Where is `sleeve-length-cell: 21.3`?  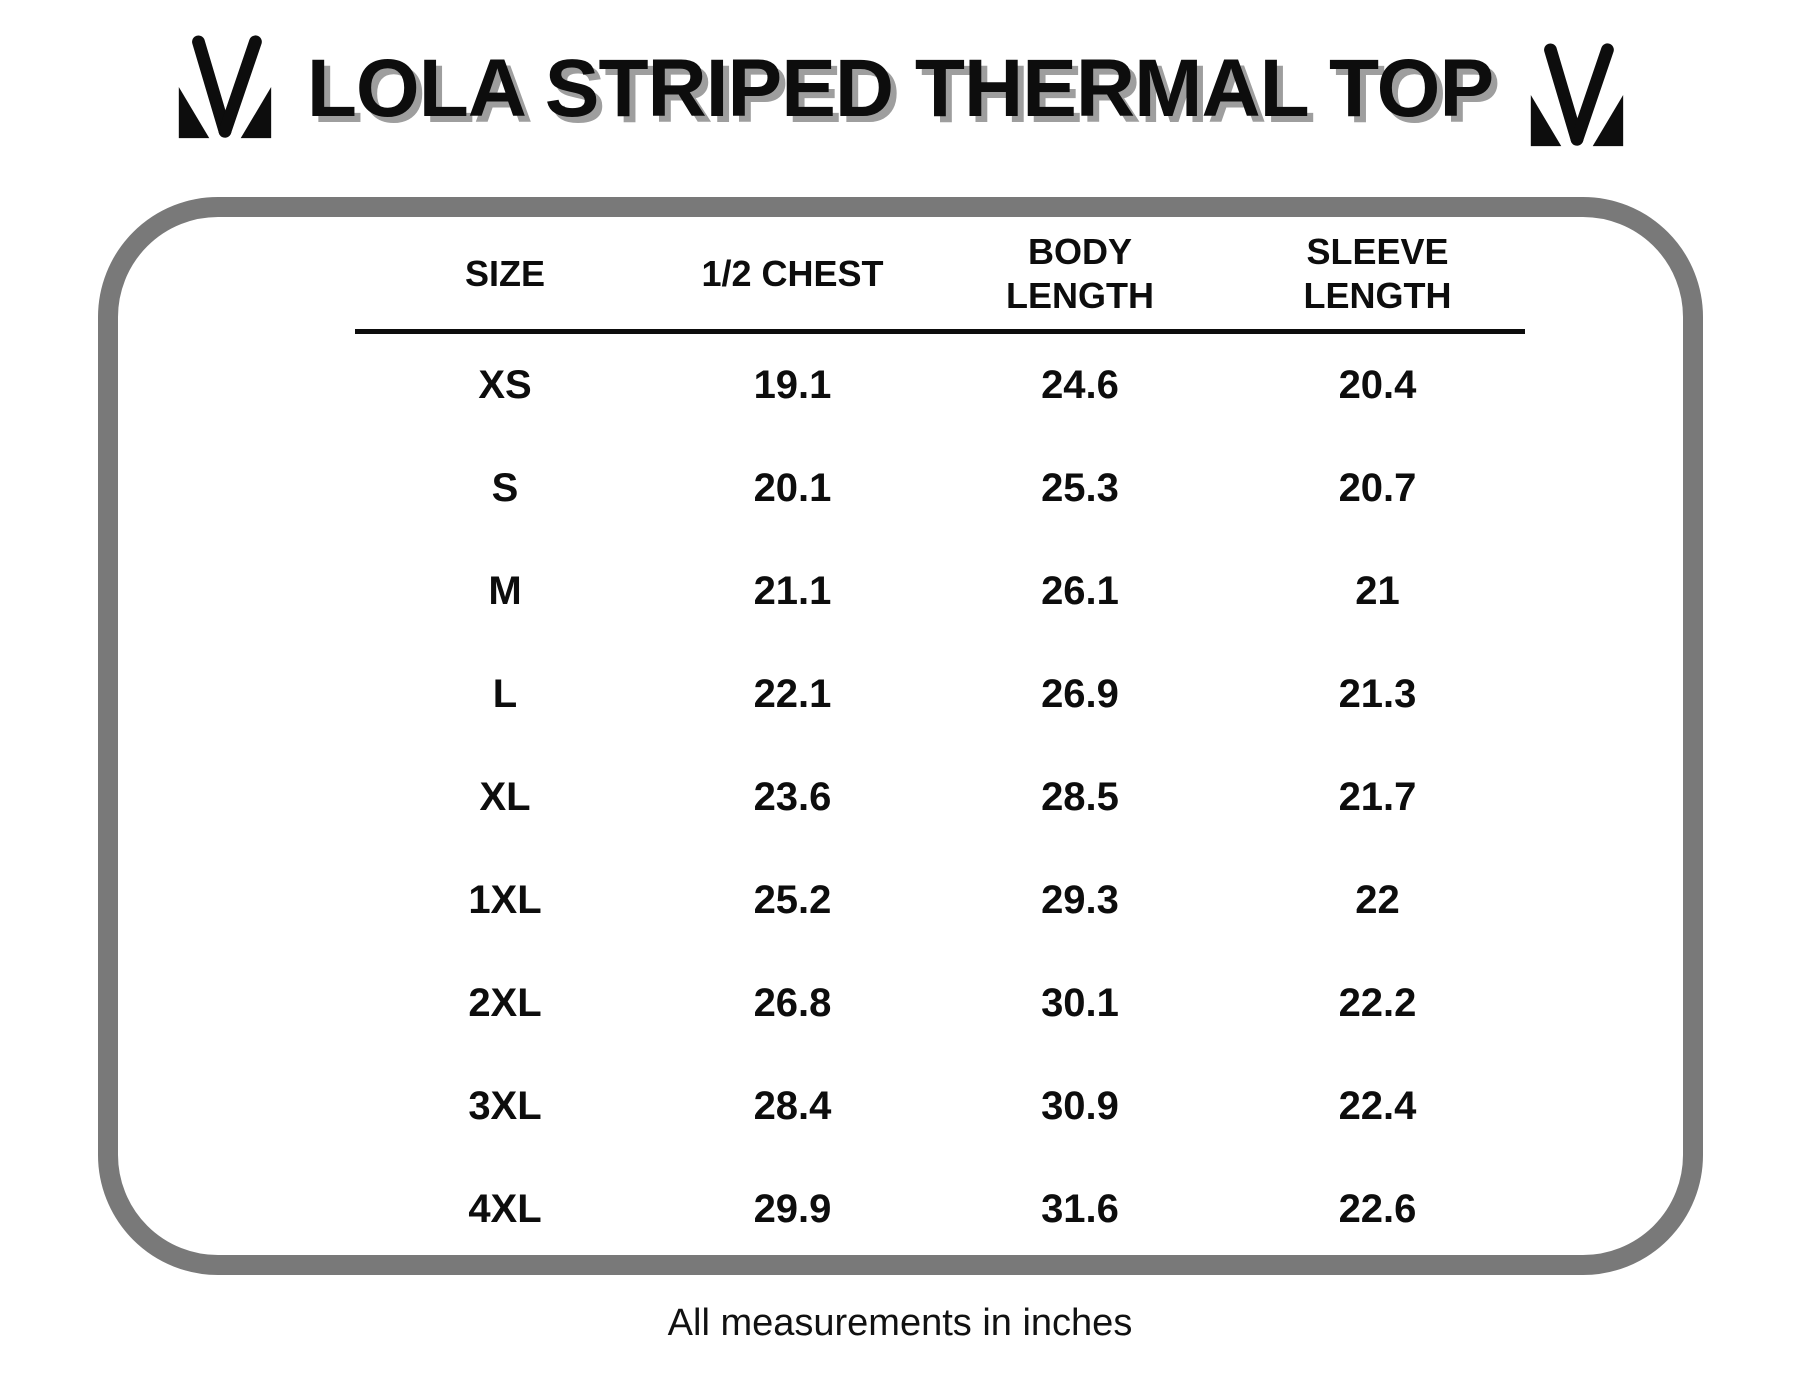
sleeve-length-cell: 21.3 is located at coordinates (1377, 694).